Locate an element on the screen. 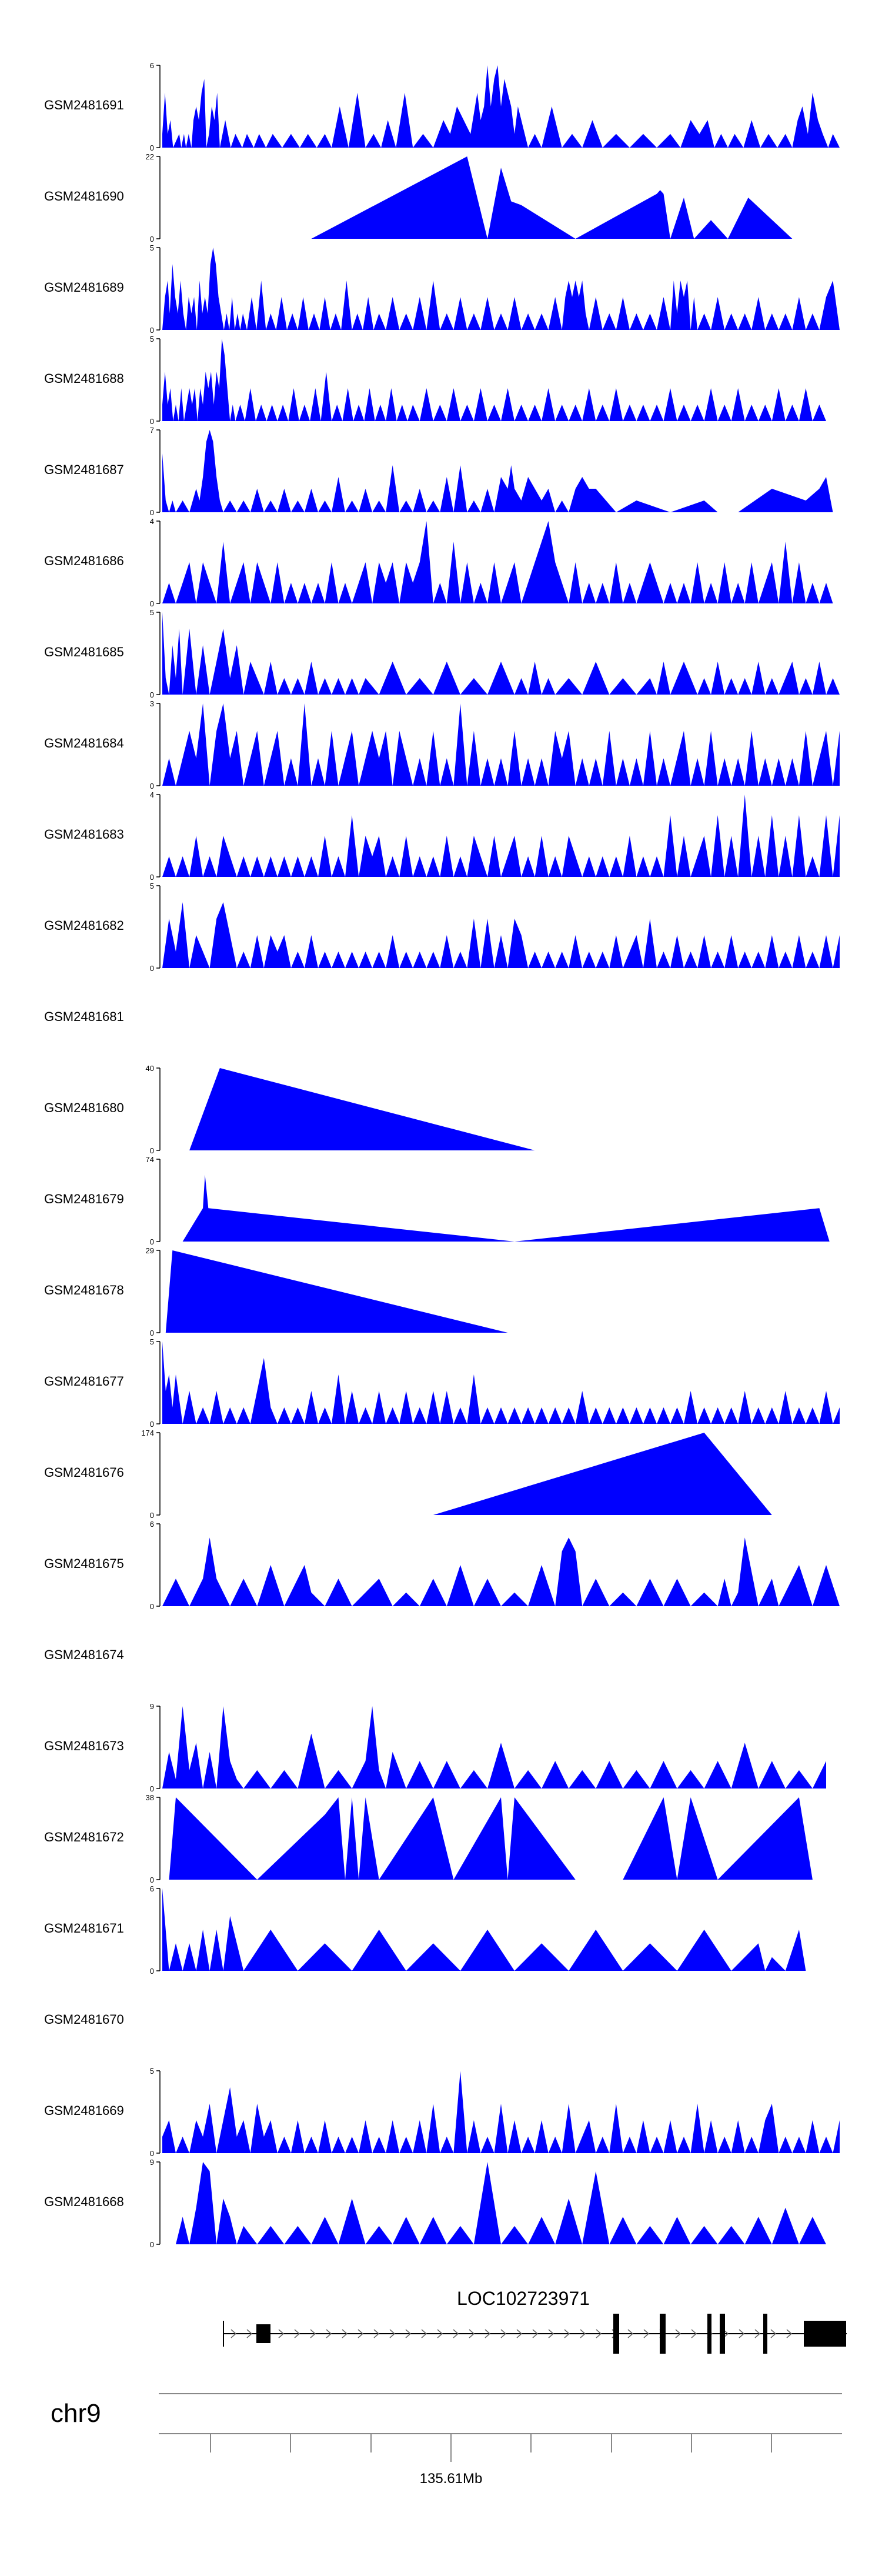 This screenshot has height=2576, width=882. track-GSM2481671: GSM2481671 6 0 is located at coordinates (428, 1930).